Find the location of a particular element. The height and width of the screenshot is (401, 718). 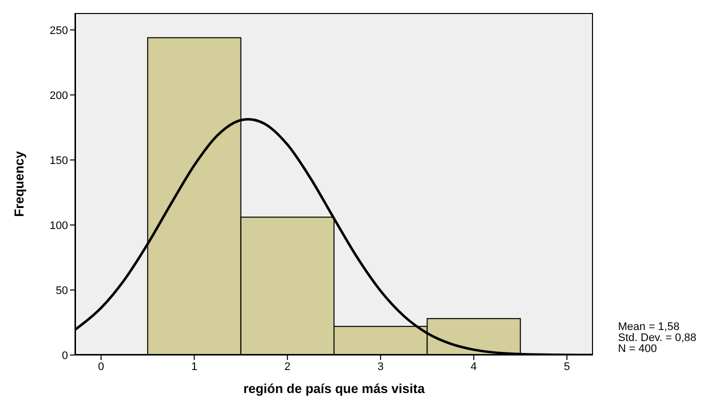

x-tick-label: 4 is located at coordinates (473, 366).